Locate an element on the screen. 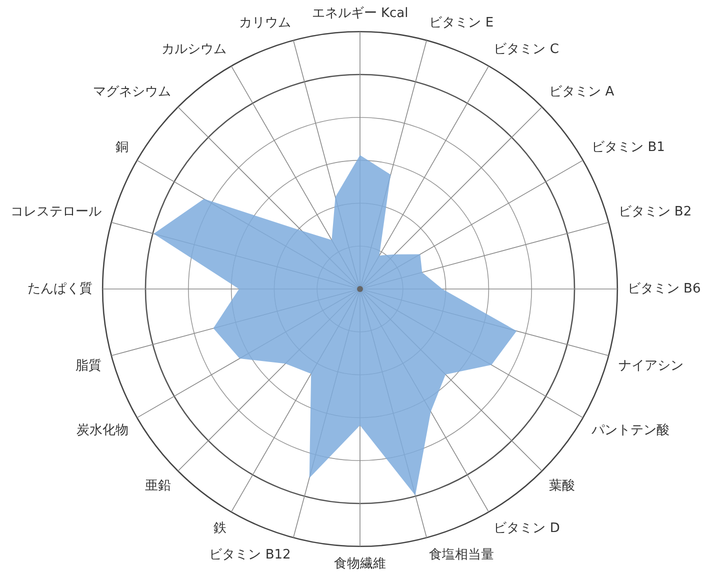 This screenshot has width=712, height=579. spoke-label: ビタミン B12 is located at coordinates (250, 554).